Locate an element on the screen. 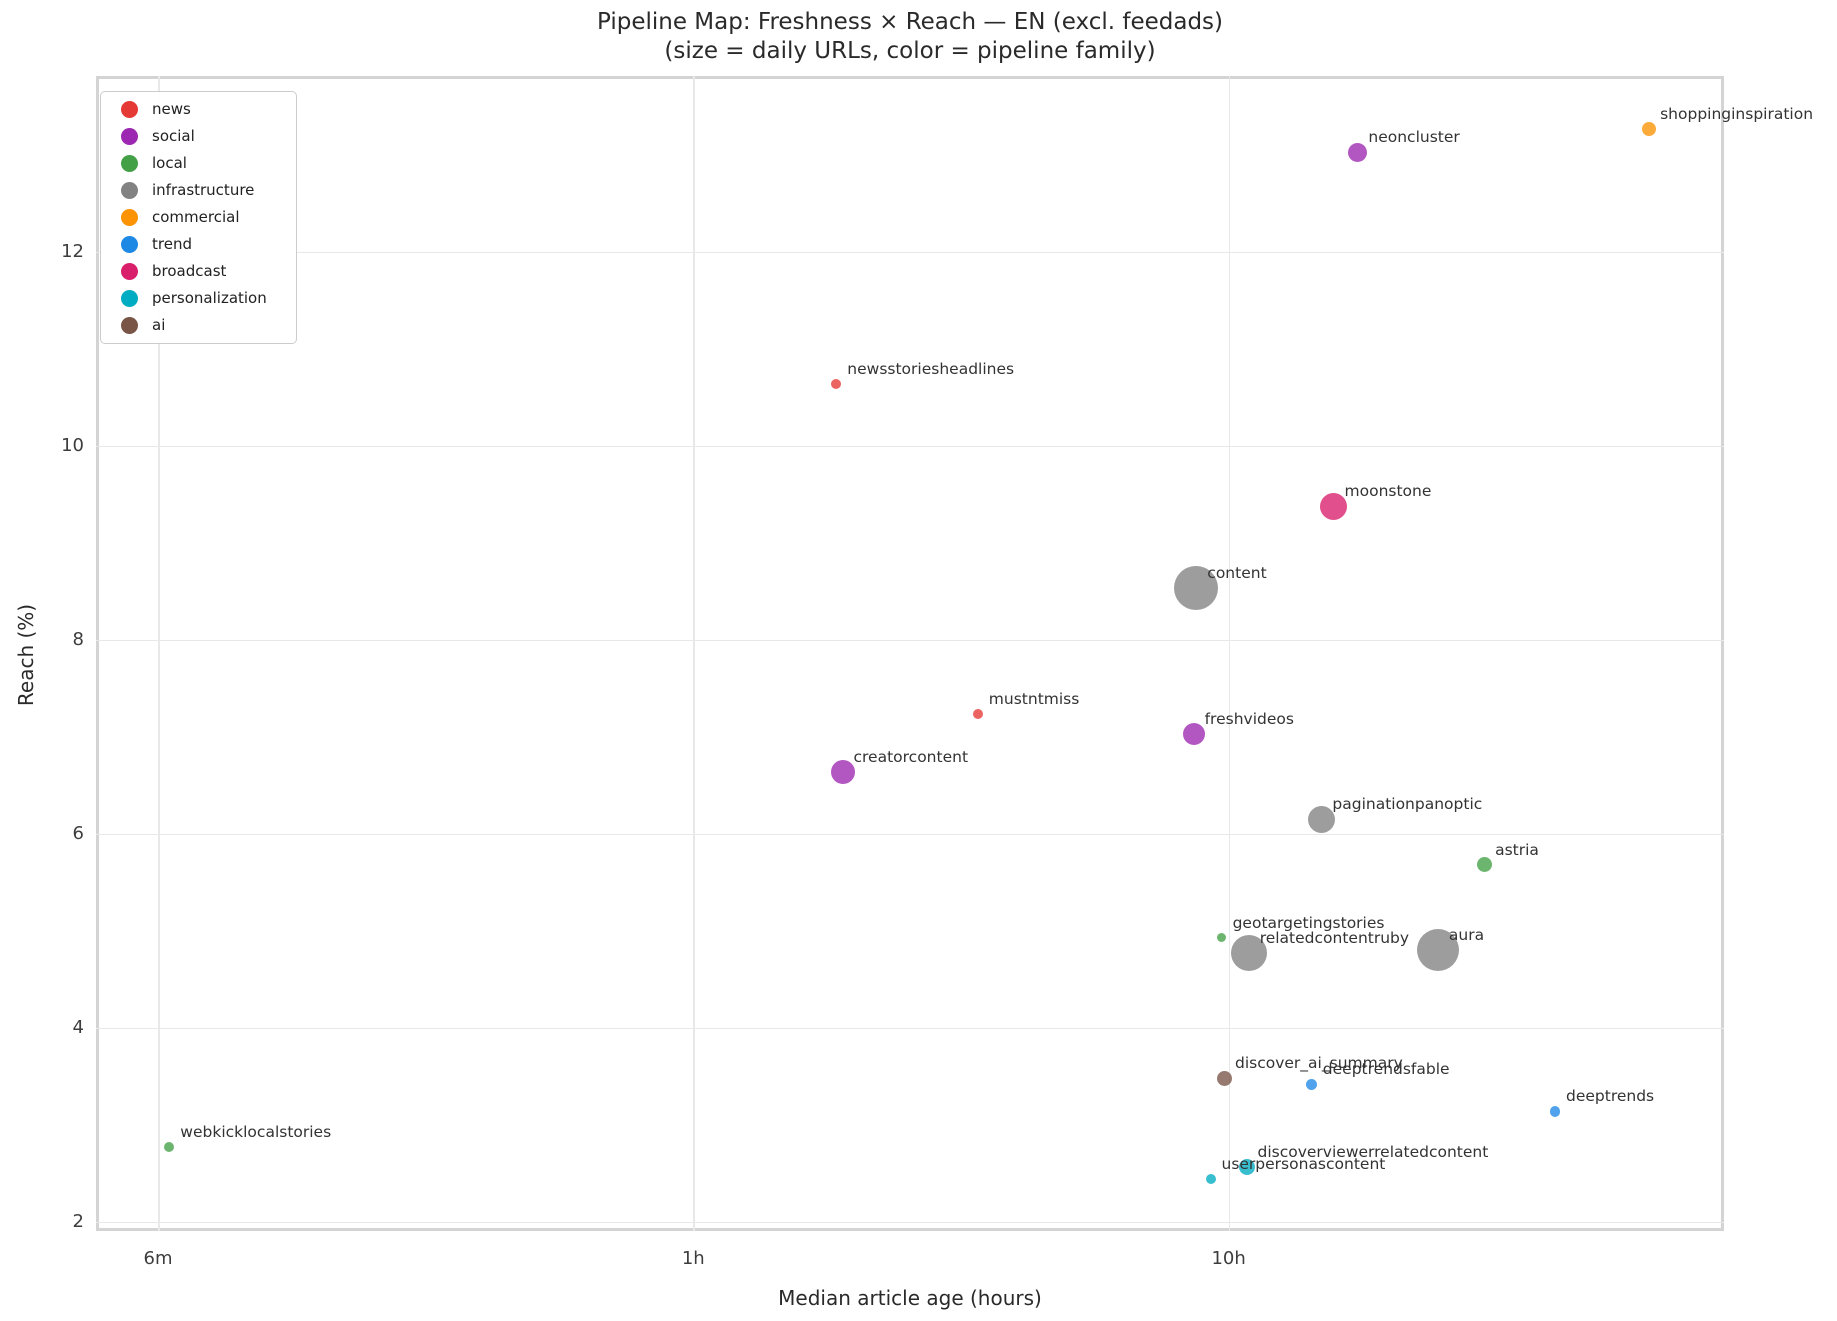 This screenshot has width=1837, height=1321. y-tick-label: 2 is located at coordinates (78, 1221).